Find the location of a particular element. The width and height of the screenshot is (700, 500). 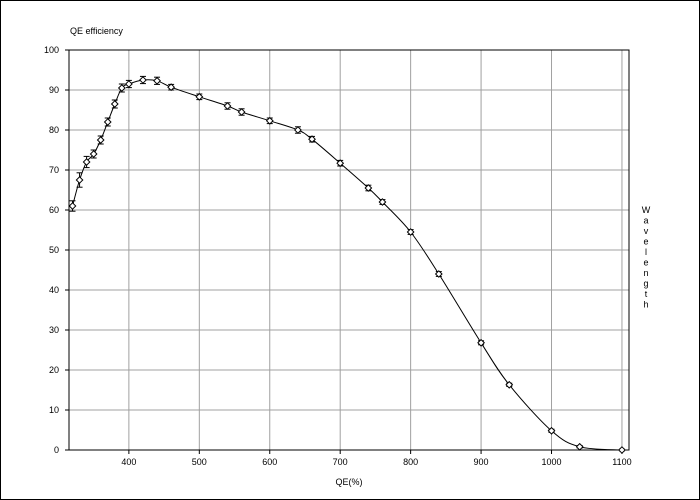

chart-title: QE efficiency is located at coordinates (96, 31).